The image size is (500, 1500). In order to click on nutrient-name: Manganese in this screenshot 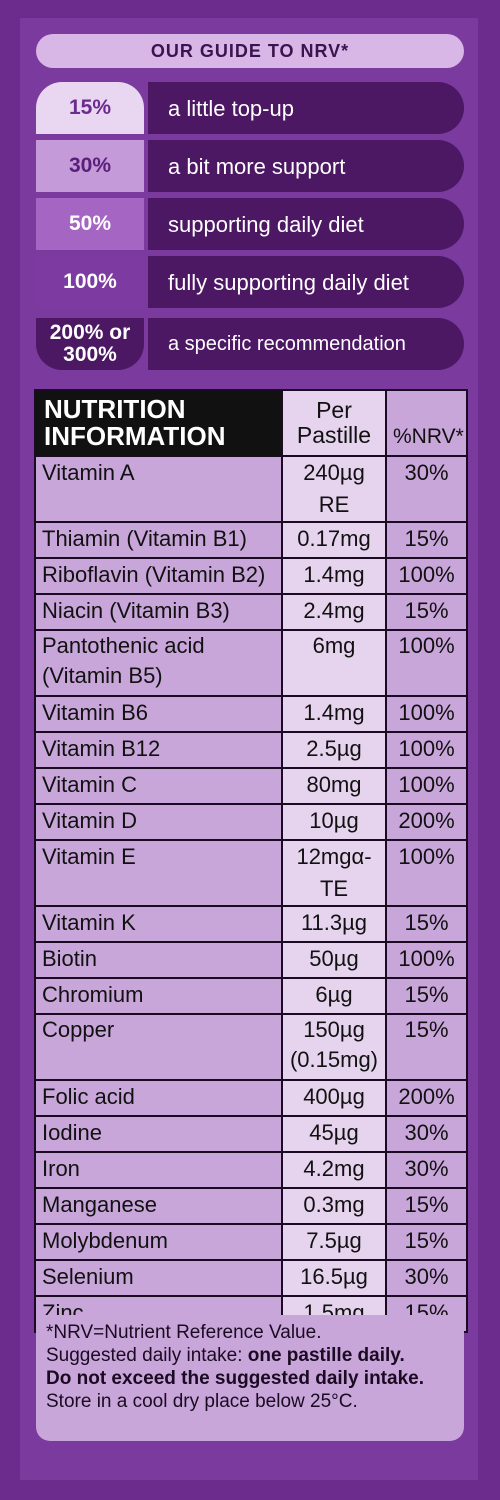, I will do `click(158, 1206)`.